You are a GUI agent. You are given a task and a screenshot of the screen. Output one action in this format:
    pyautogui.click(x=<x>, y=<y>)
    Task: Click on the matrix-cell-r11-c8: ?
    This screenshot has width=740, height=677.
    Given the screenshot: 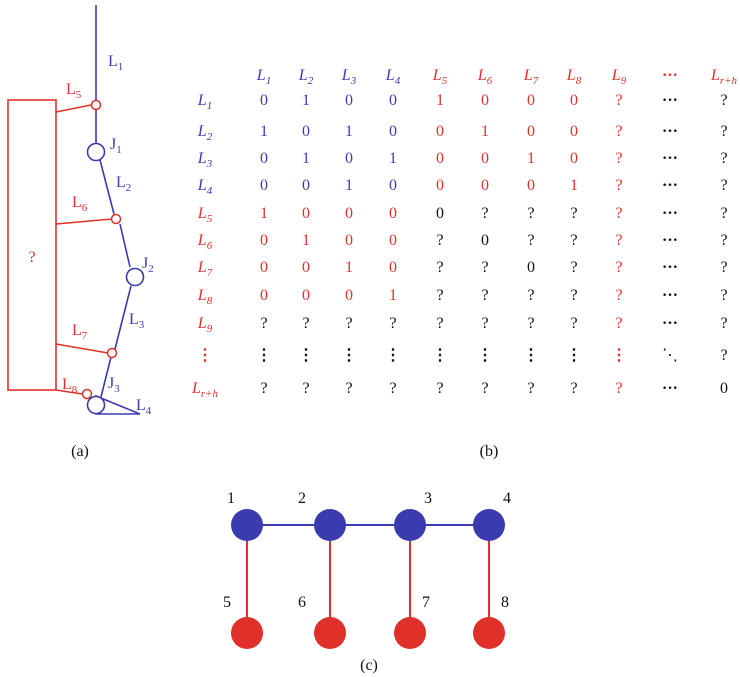 What is the action you would take?
    pyautogui.click(x=573, y=388)
    